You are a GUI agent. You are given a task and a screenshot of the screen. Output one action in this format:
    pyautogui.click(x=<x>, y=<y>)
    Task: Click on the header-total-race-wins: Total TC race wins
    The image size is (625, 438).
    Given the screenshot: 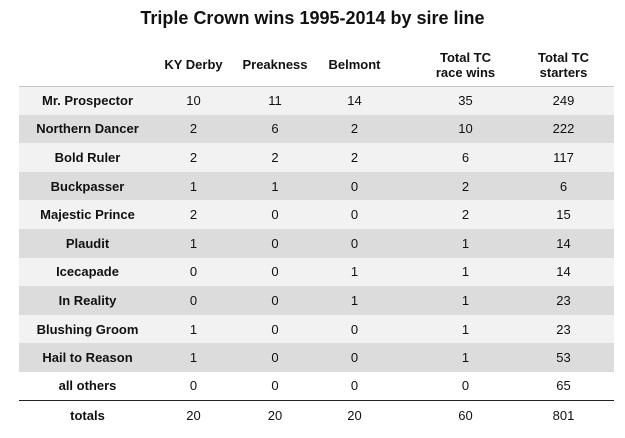 What is the action you would take?
    pyautogui.click(x=465, y=65)
    